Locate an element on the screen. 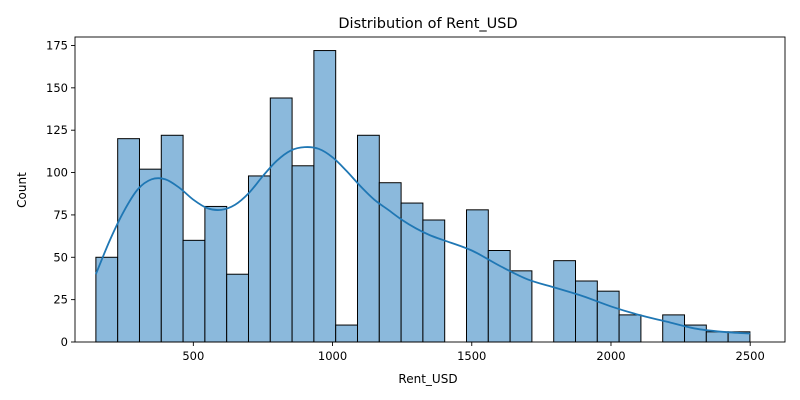 This screenshot has width=800, height=400. y-tick-label: 25 is located at coordinates (60, 300).